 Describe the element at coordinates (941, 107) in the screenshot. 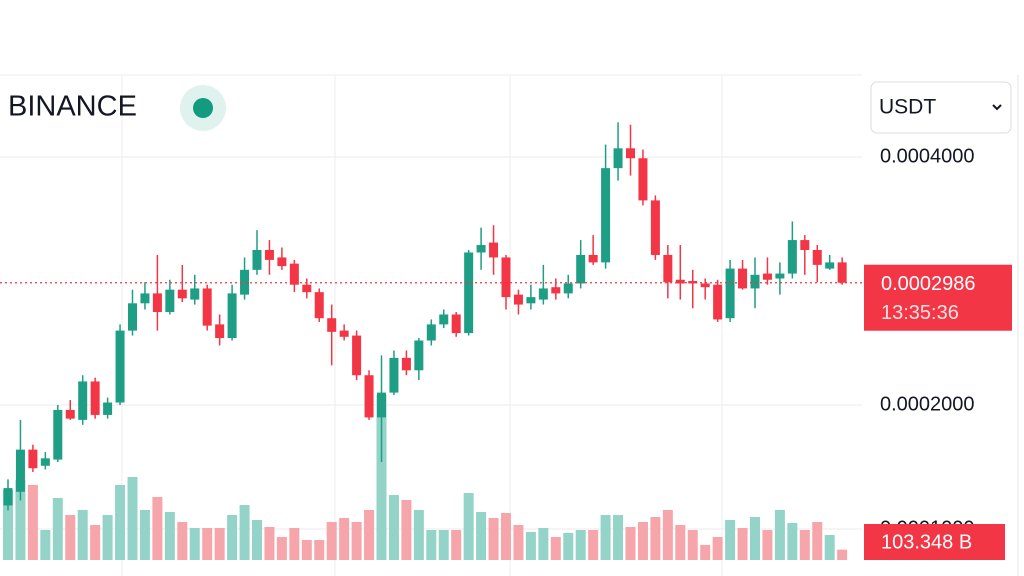

I see `currency-select` at that location.